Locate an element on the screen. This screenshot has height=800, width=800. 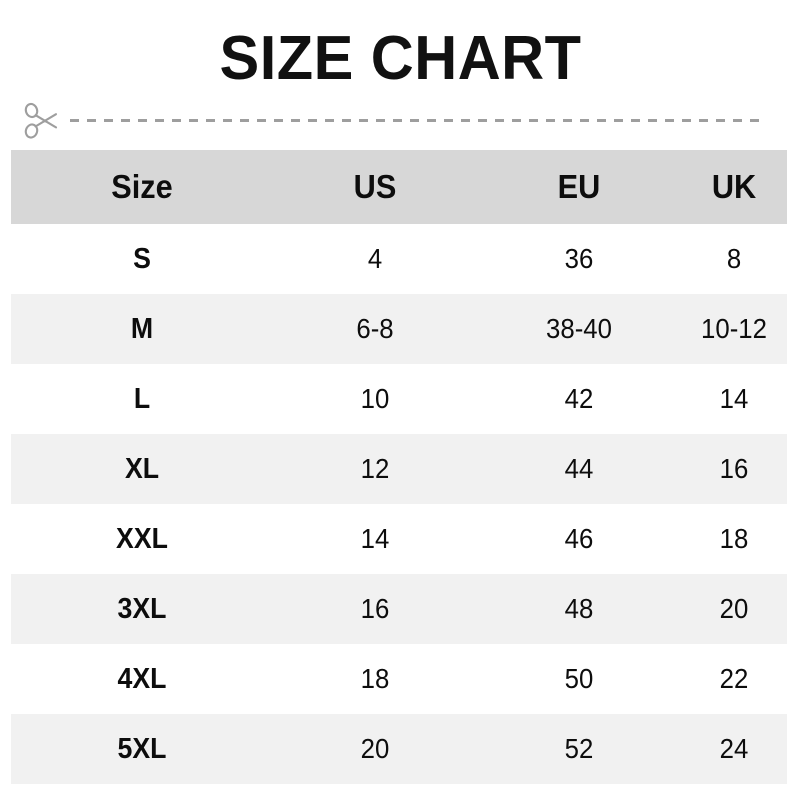
cell-uk: 8 is located at coordinates (734, 258).